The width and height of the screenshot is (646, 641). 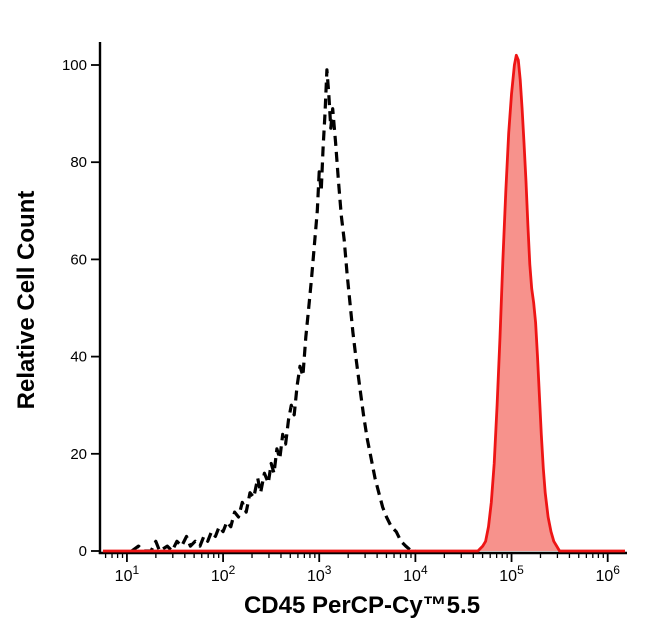 I want to click on y-axis-title: Relative Cell Count, so click(x=26, y=300).